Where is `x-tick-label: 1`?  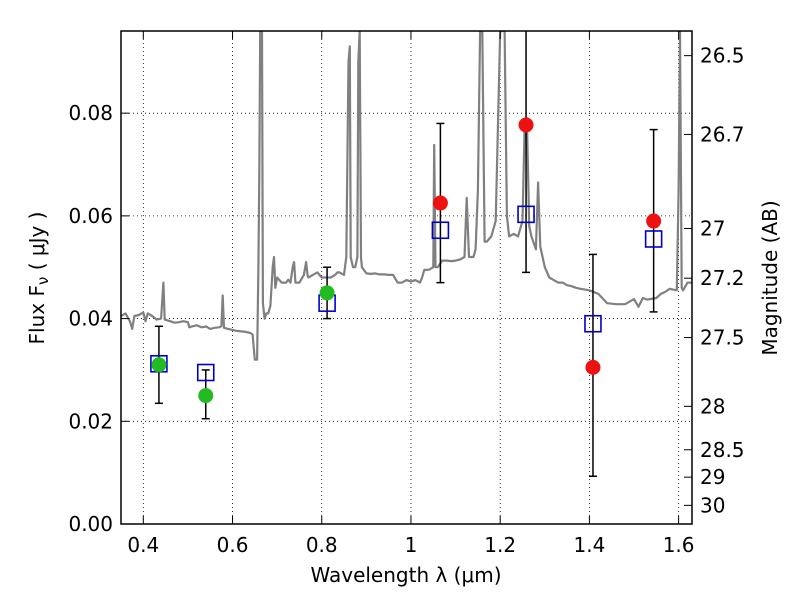
x-tick-label: 1 is located at coordinates (411, 545).